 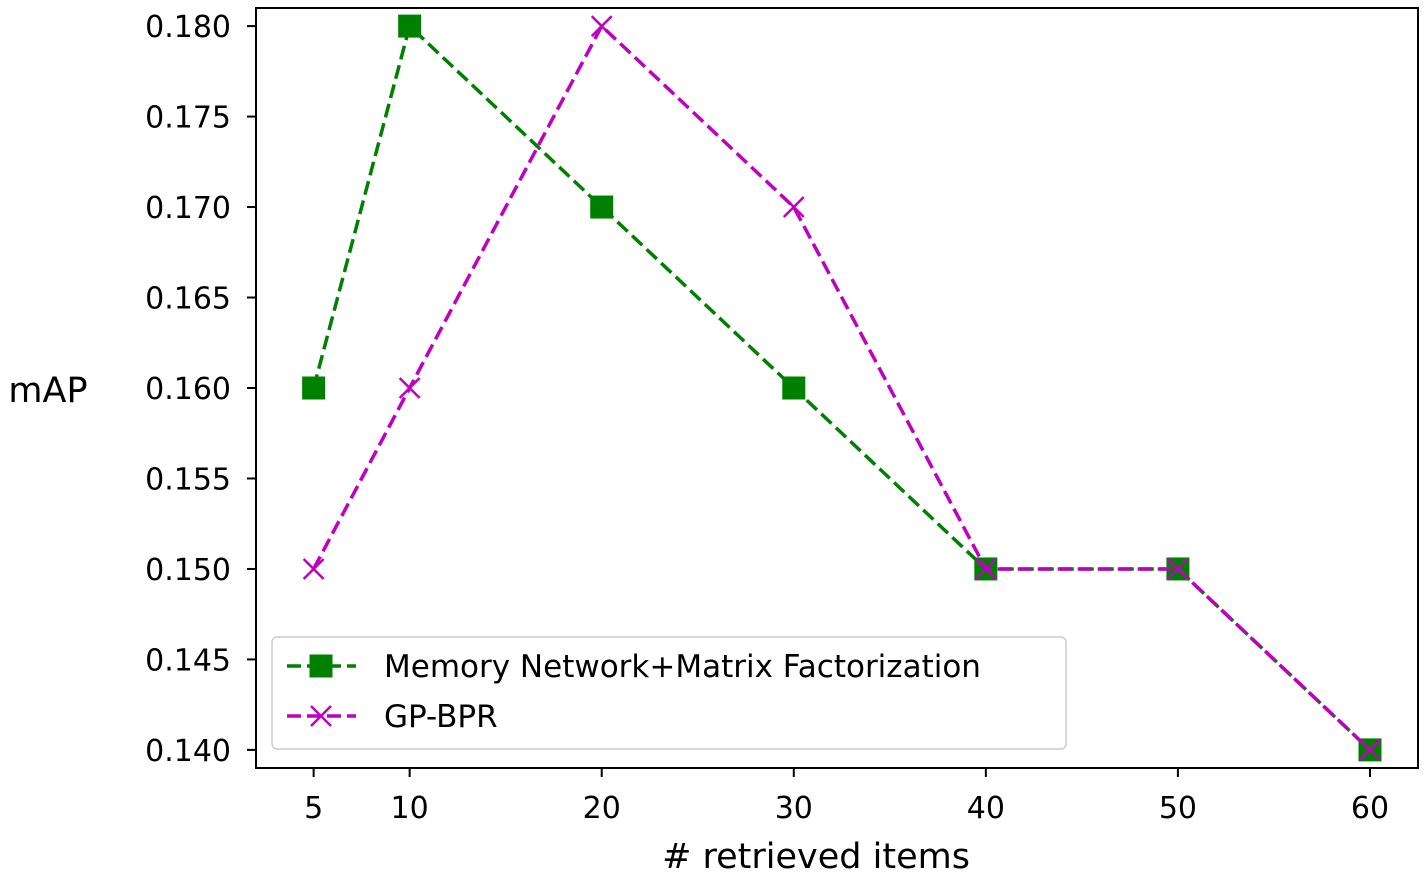 I want to click on y-tick-label: 0.145, so click(x=188, y=660).